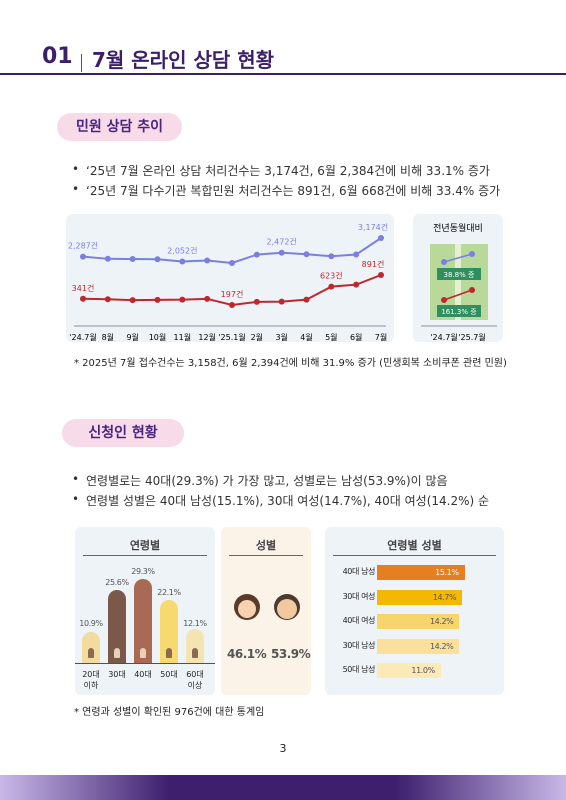 Image resolution: width=566 pixels, height=800 pixels. Describe the element at coordinates (281, 337) in the screenshot. I see `x-tick-label: 3월` at that location.